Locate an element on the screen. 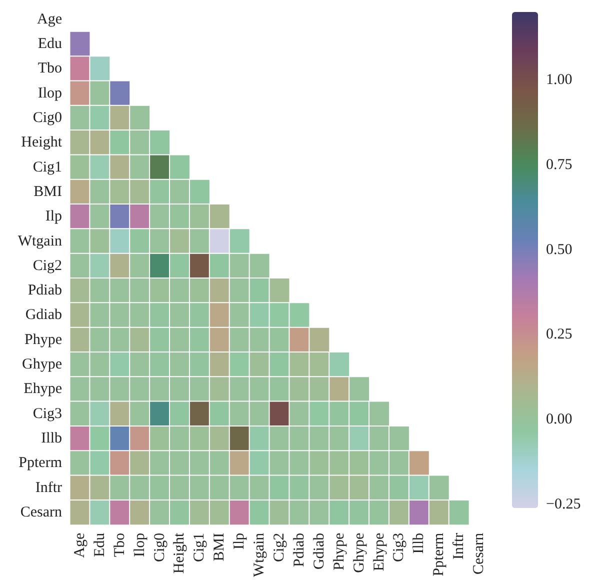 This screenshot has height=580, width=590. color-bar-label: −0.25 is located at coordinates (563, 504).